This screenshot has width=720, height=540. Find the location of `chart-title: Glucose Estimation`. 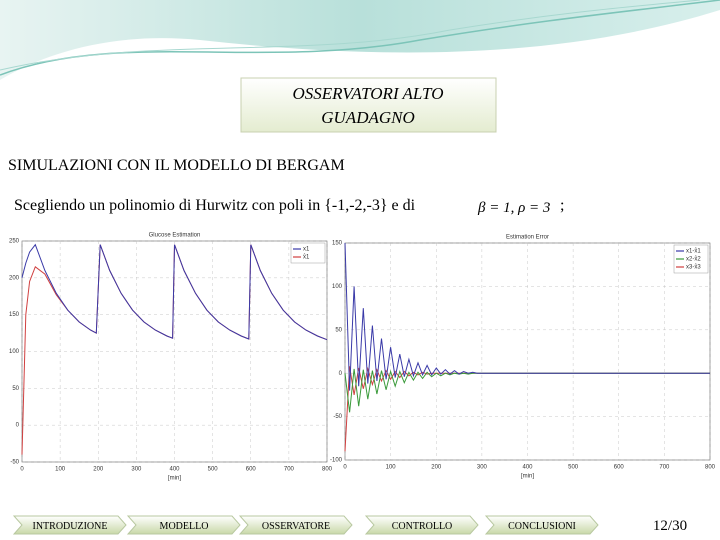

chart-title: Glucose Estimation is located at coordinates (175, 236).